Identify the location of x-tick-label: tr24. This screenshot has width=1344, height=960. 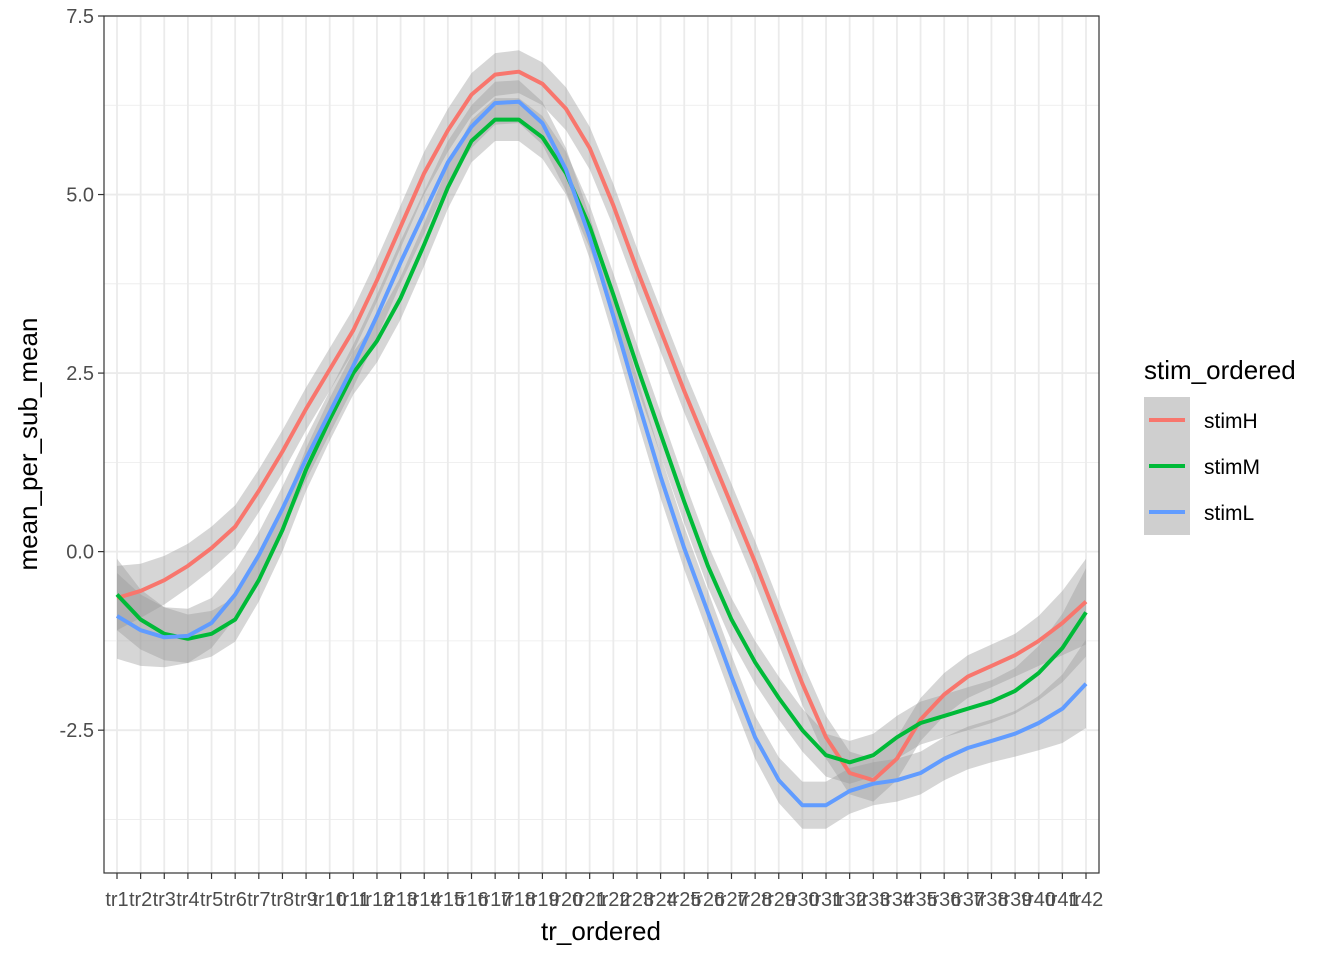
(660, 900).